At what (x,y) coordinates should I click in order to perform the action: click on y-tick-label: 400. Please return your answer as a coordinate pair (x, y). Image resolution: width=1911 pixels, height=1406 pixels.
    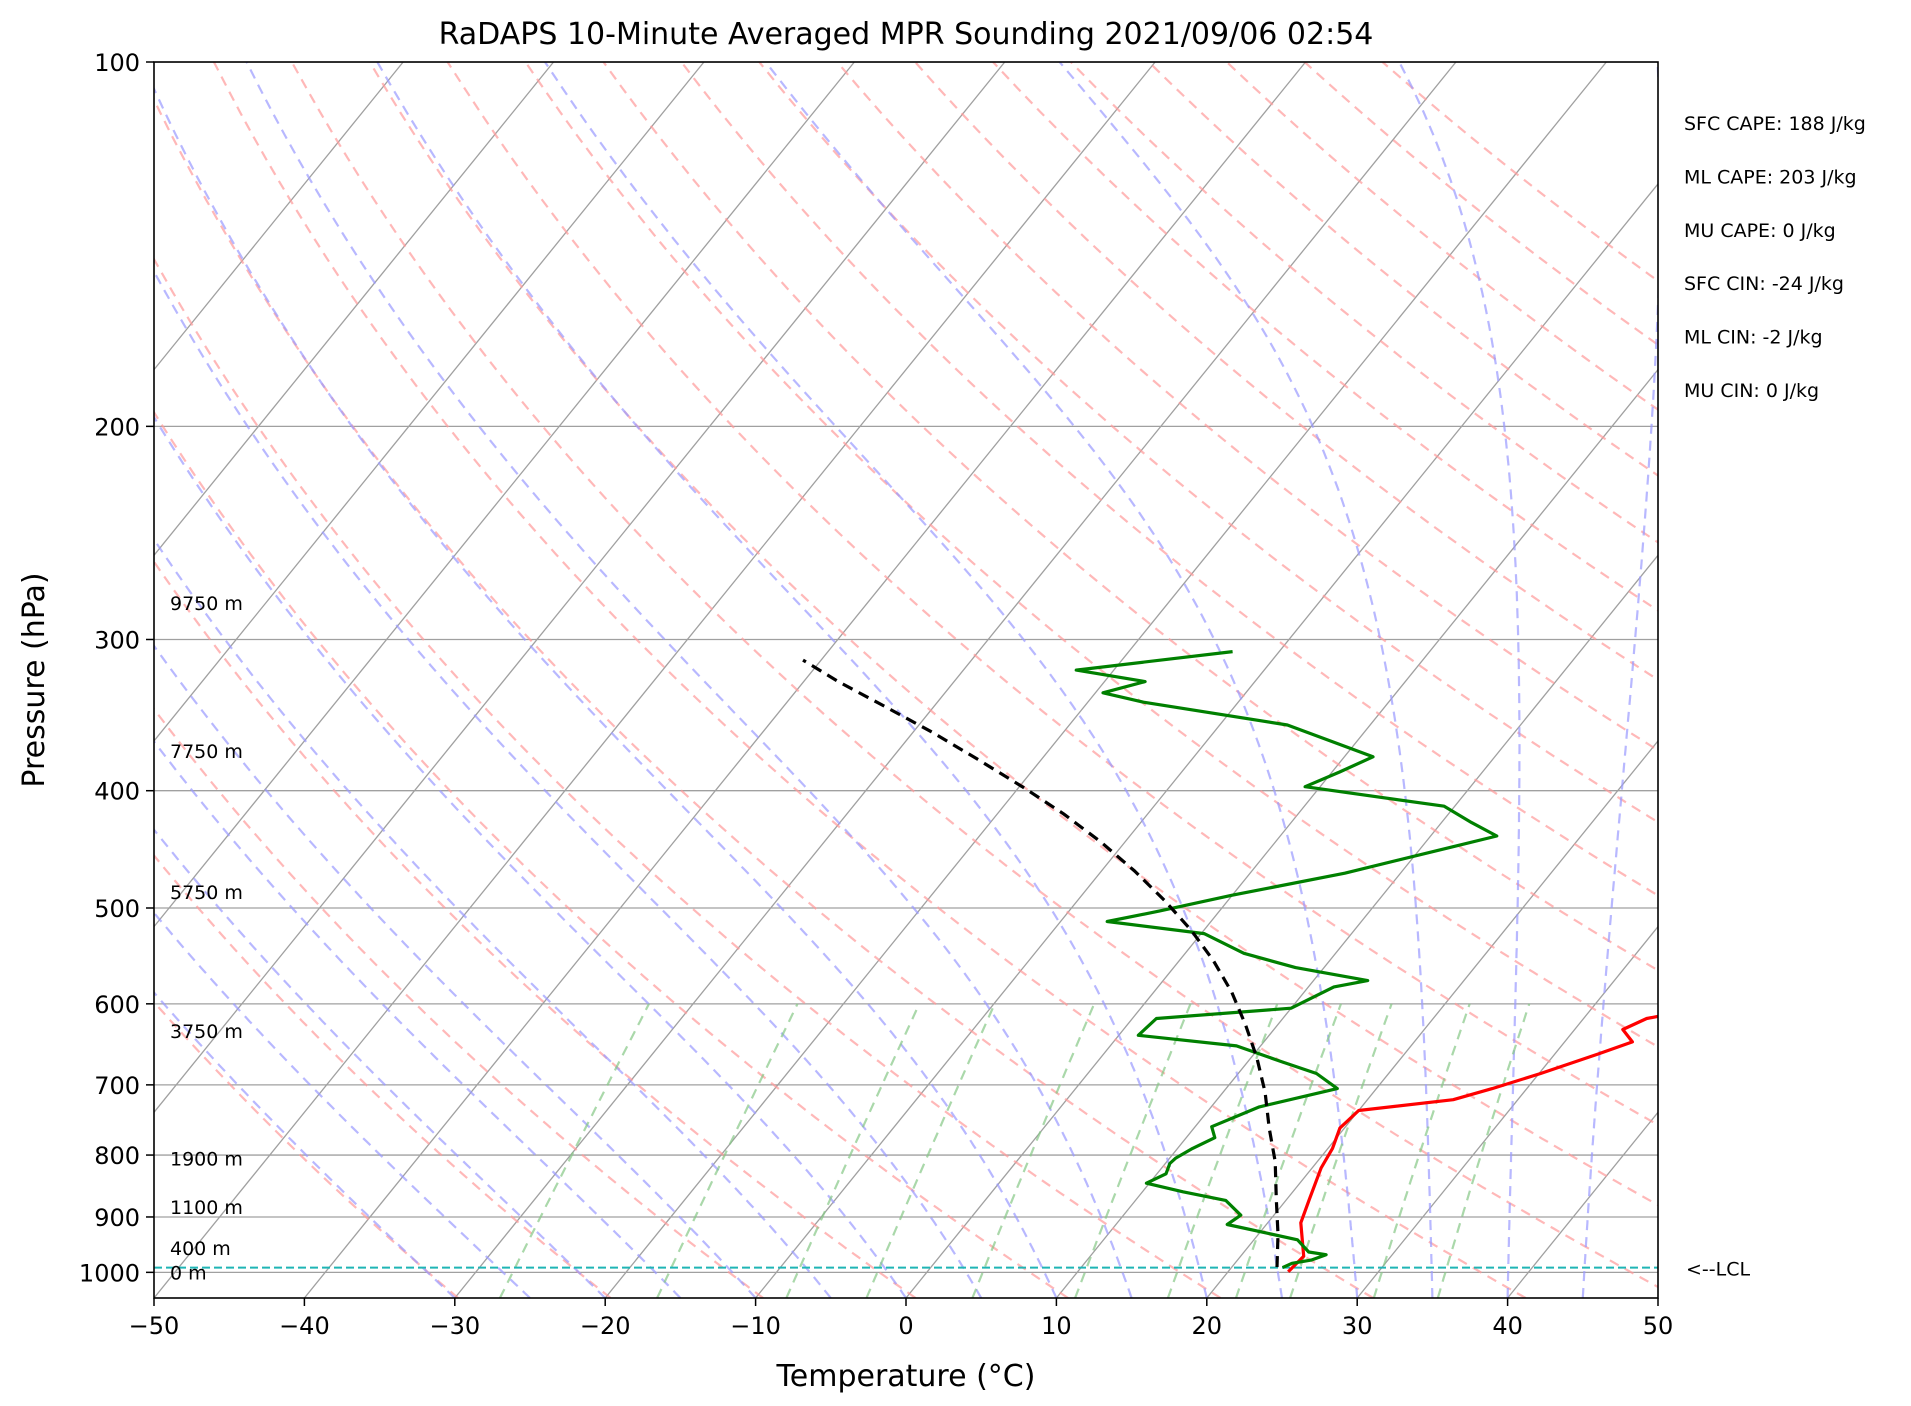
    Looking at the image, I should click on (117, 792).